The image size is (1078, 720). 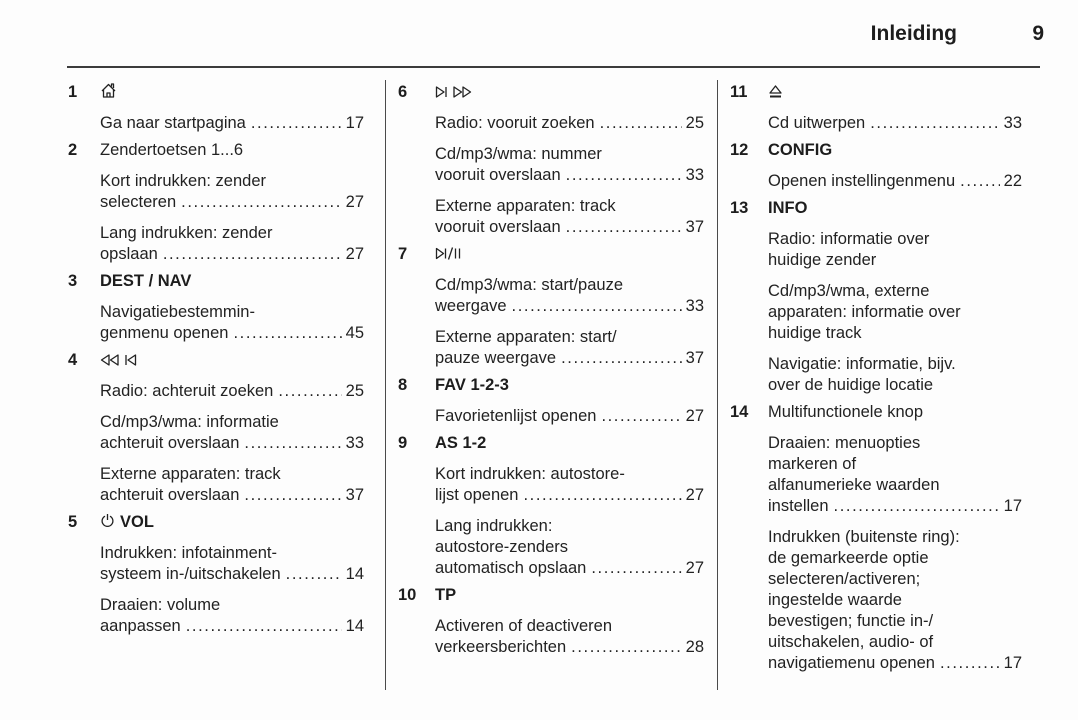 What do you see at coordinates (501, 547) in the screenshot?
I see `entry-text: autostore-zenders` at bounding box center [501, 547].